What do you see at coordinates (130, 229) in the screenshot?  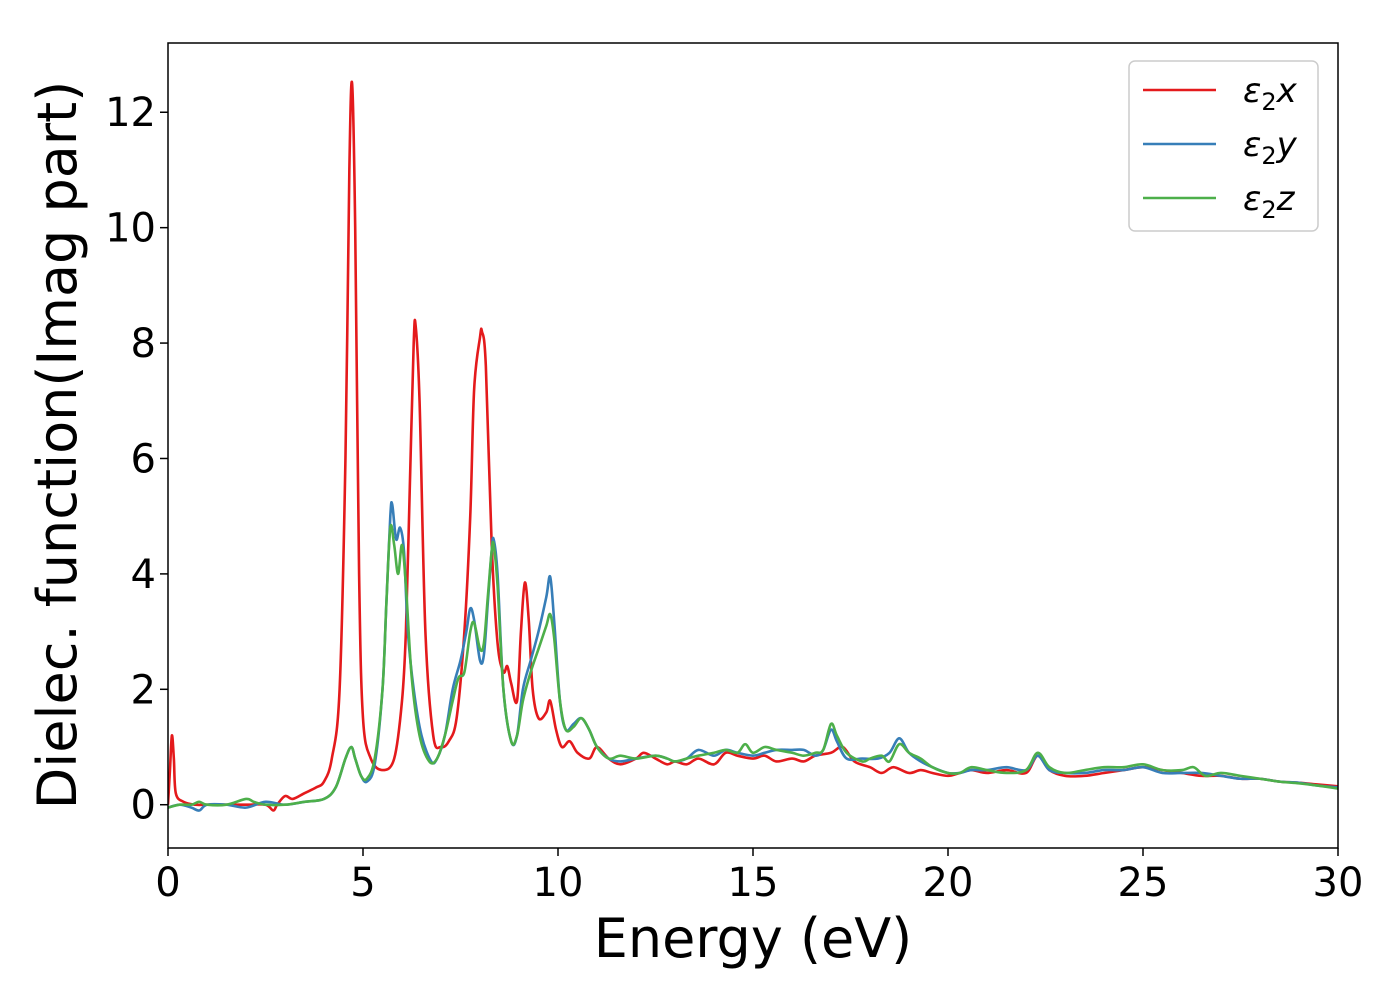 I see `y-tick-label: 10` at bounding box center [130, 229].